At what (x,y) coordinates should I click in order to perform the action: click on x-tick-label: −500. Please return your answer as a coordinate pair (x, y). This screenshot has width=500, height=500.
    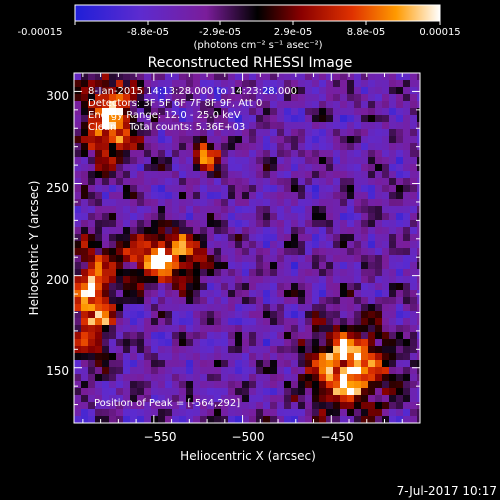
    Looking at the image, I should click on (248, 437).